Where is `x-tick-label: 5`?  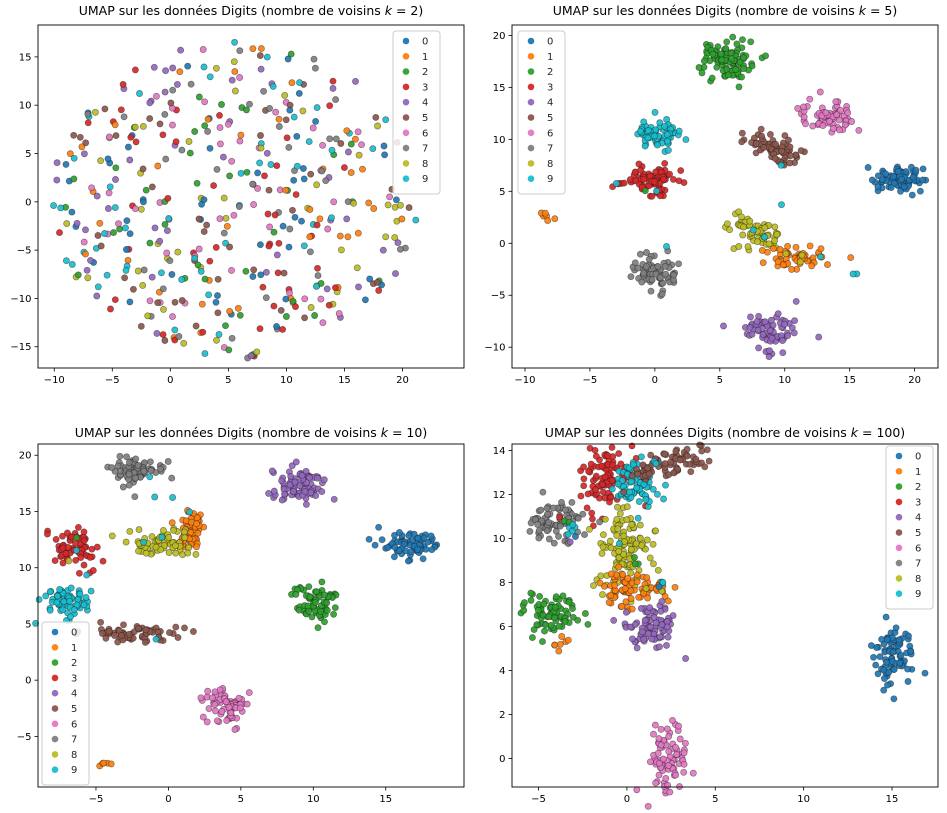
x-tick-label: 5 is located at coordinates (228, 380).